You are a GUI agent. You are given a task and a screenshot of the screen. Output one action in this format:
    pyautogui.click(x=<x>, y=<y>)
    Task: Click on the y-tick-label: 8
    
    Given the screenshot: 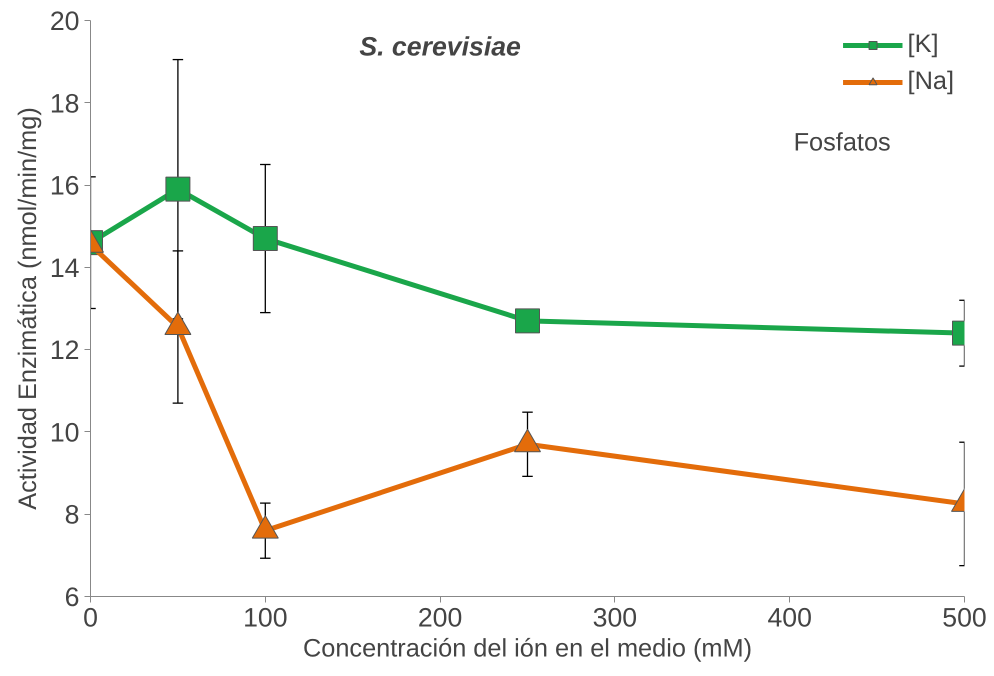 What is the action you would take?
    pyautogui.click(x=72, y=515)
    